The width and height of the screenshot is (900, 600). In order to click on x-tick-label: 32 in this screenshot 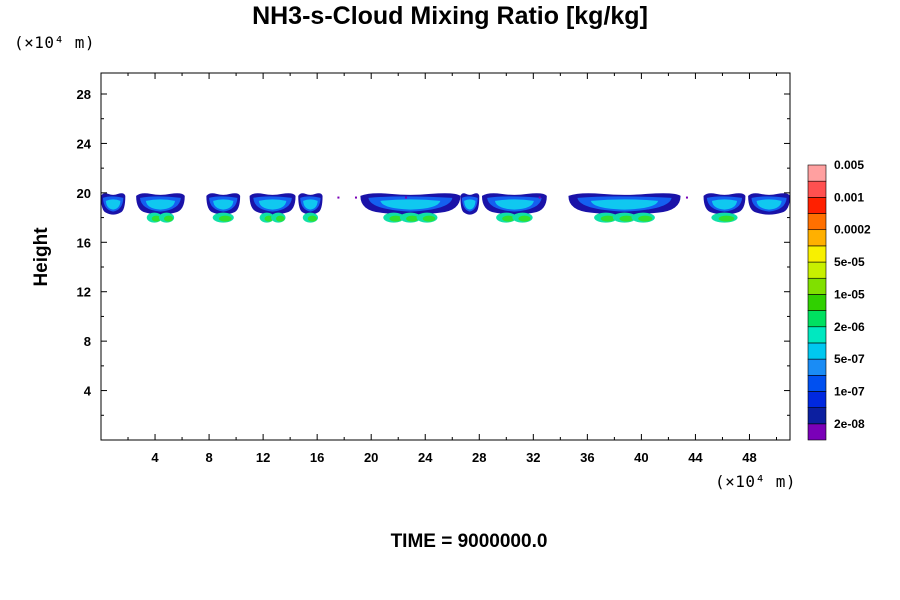, I will do `click(533, 457)`.